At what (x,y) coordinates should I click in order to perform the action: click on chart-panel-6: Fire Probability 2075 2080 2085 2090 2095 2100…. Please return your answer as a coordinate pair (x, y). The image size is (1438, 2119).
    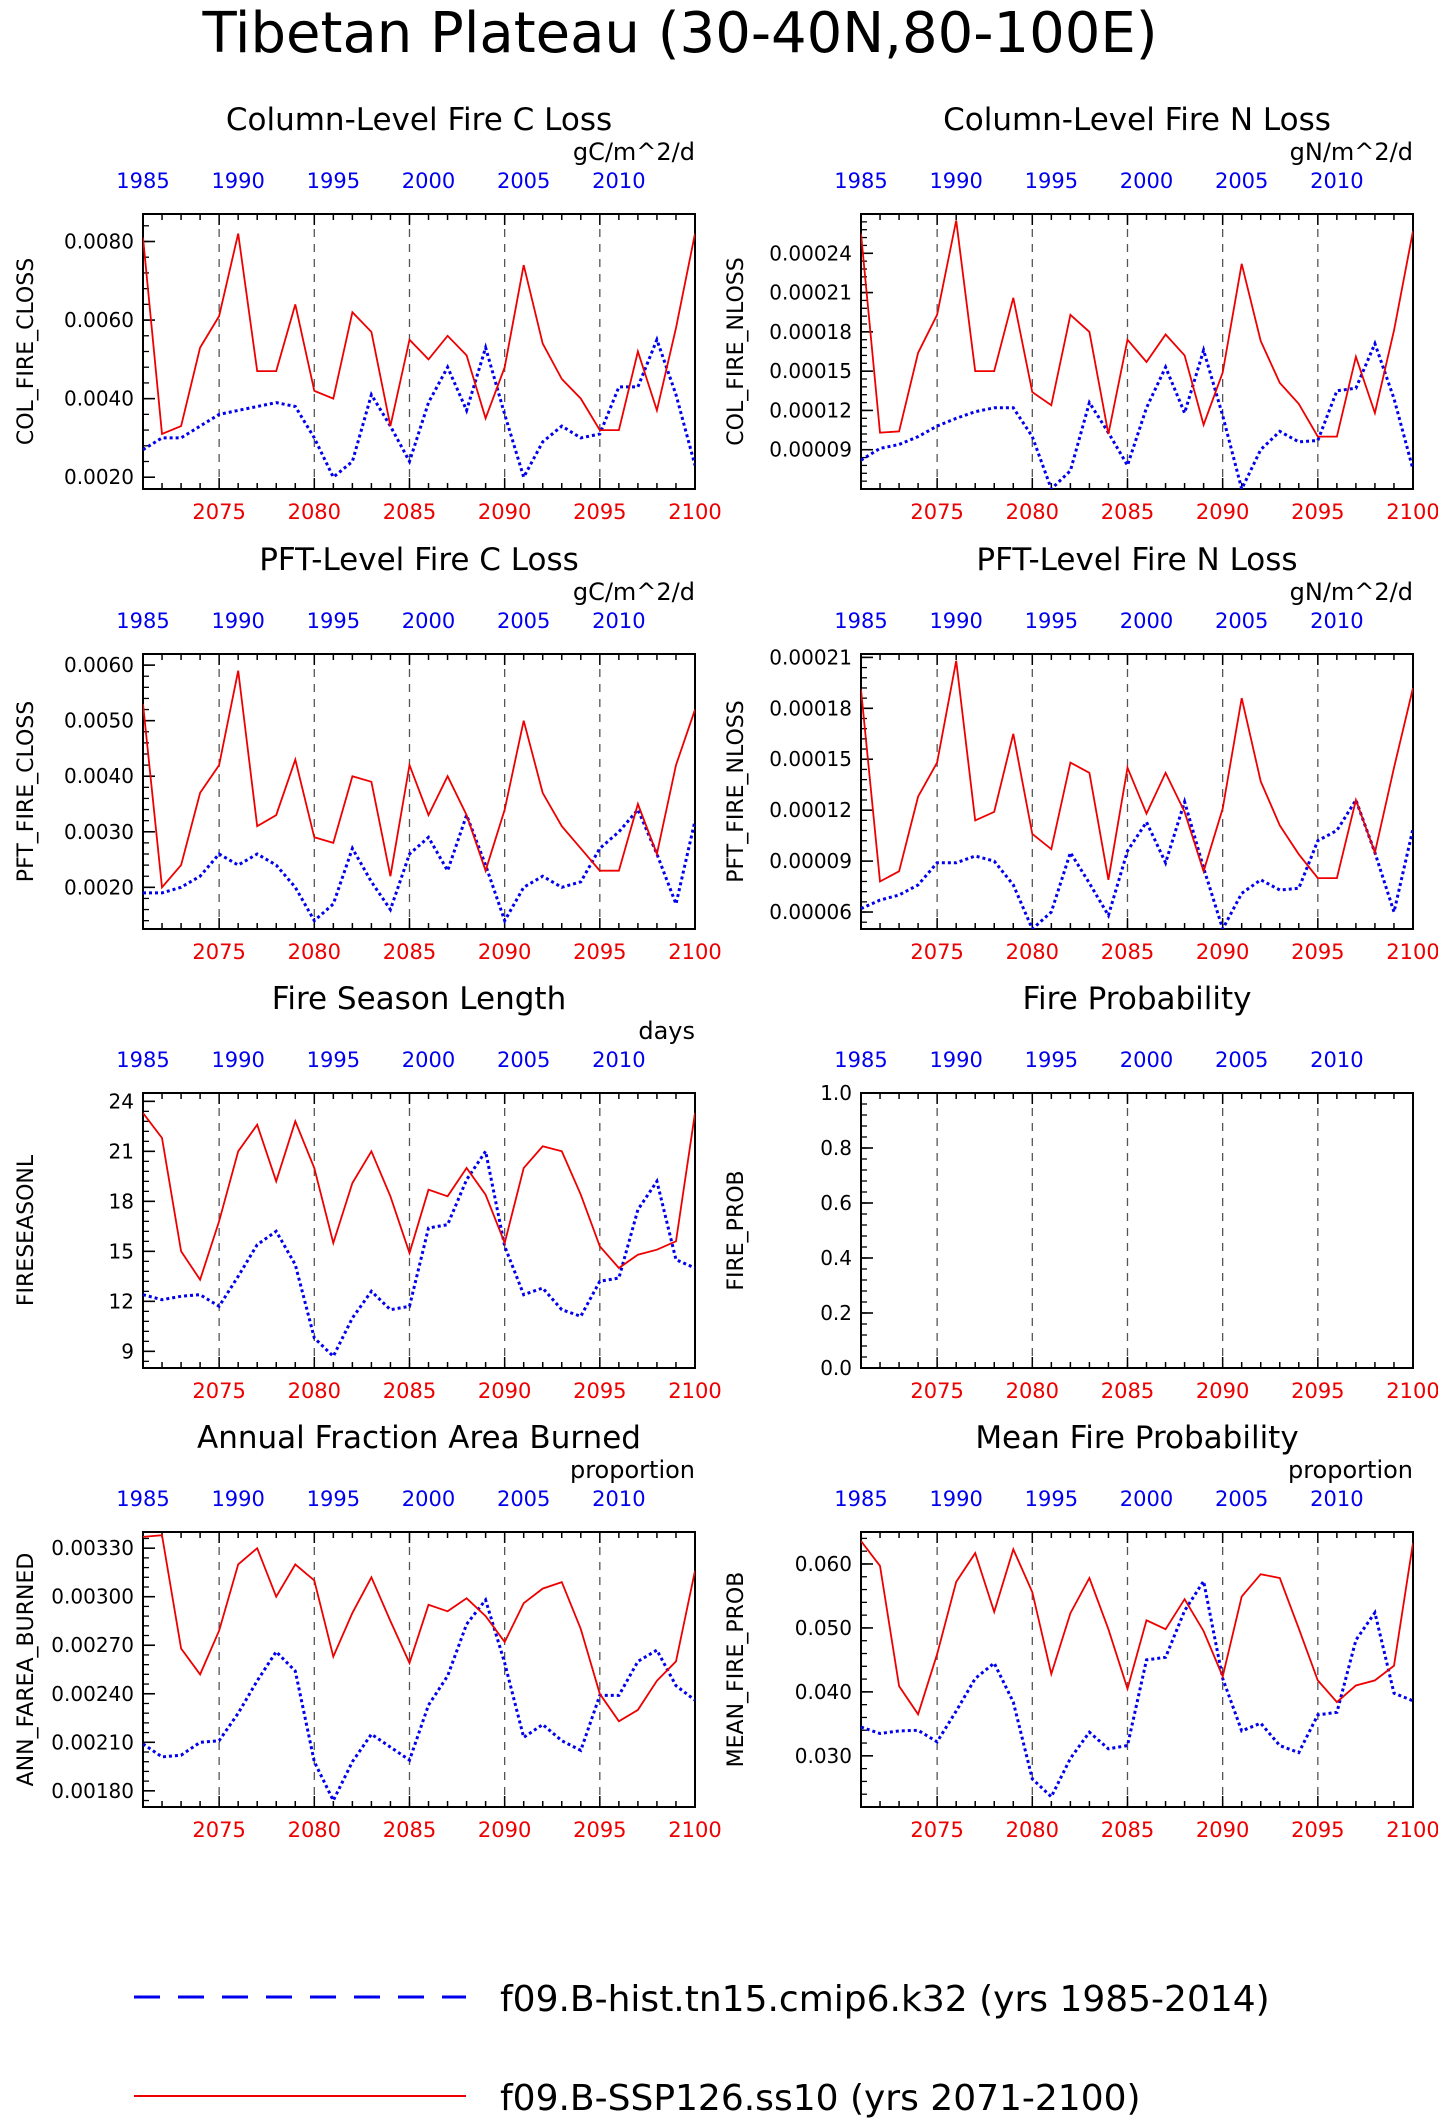
    Looking at the image, I should click on (1081, 1192).